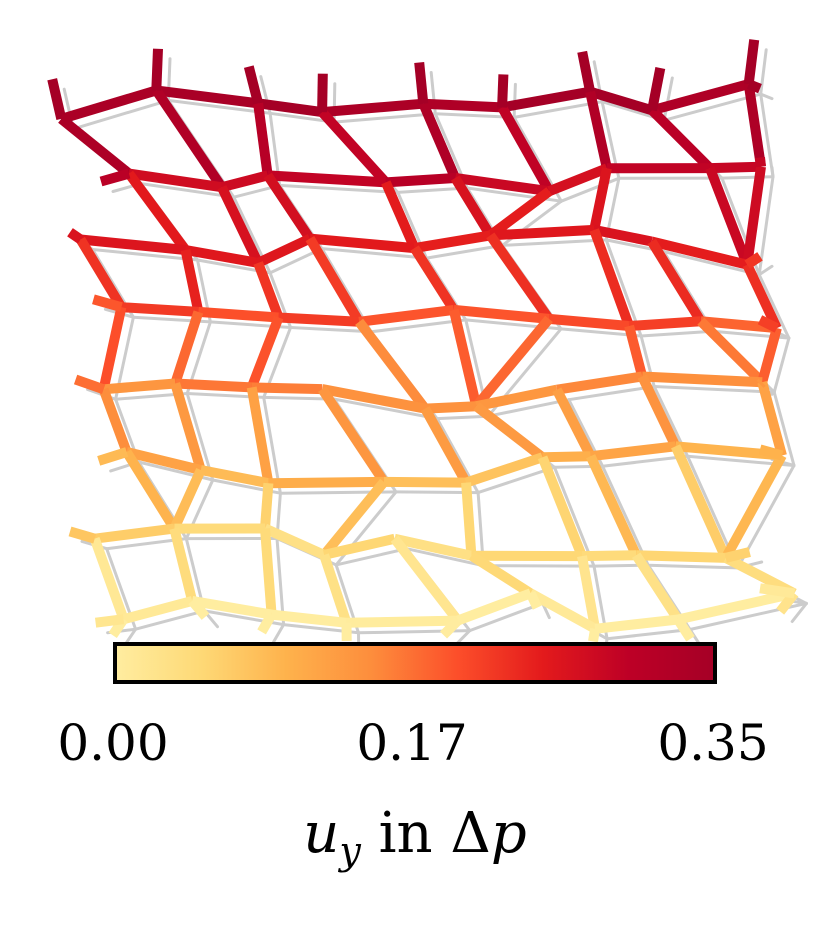 This screenshot has width=830, height=935. I want to click on colorbar-tick-label-mid: 0.17, so click(411, 743).